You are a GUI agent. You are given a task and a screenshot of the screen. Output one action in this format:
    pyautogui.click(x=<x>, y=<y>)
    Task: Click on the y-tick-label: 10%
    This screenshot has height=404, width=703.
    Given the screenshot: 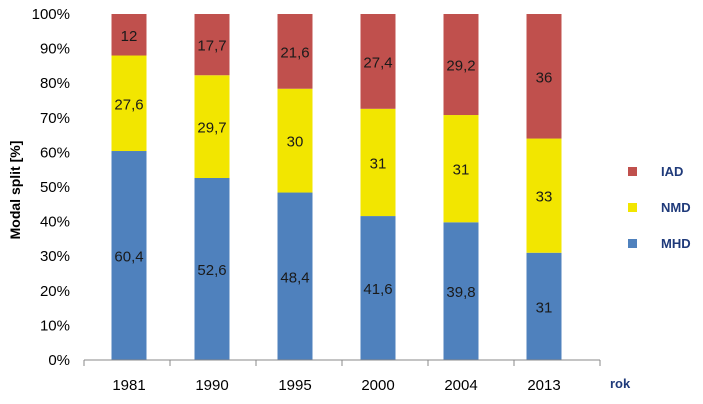 What is the action you would take?
    pyautogui.click(x=55, y=325)
    